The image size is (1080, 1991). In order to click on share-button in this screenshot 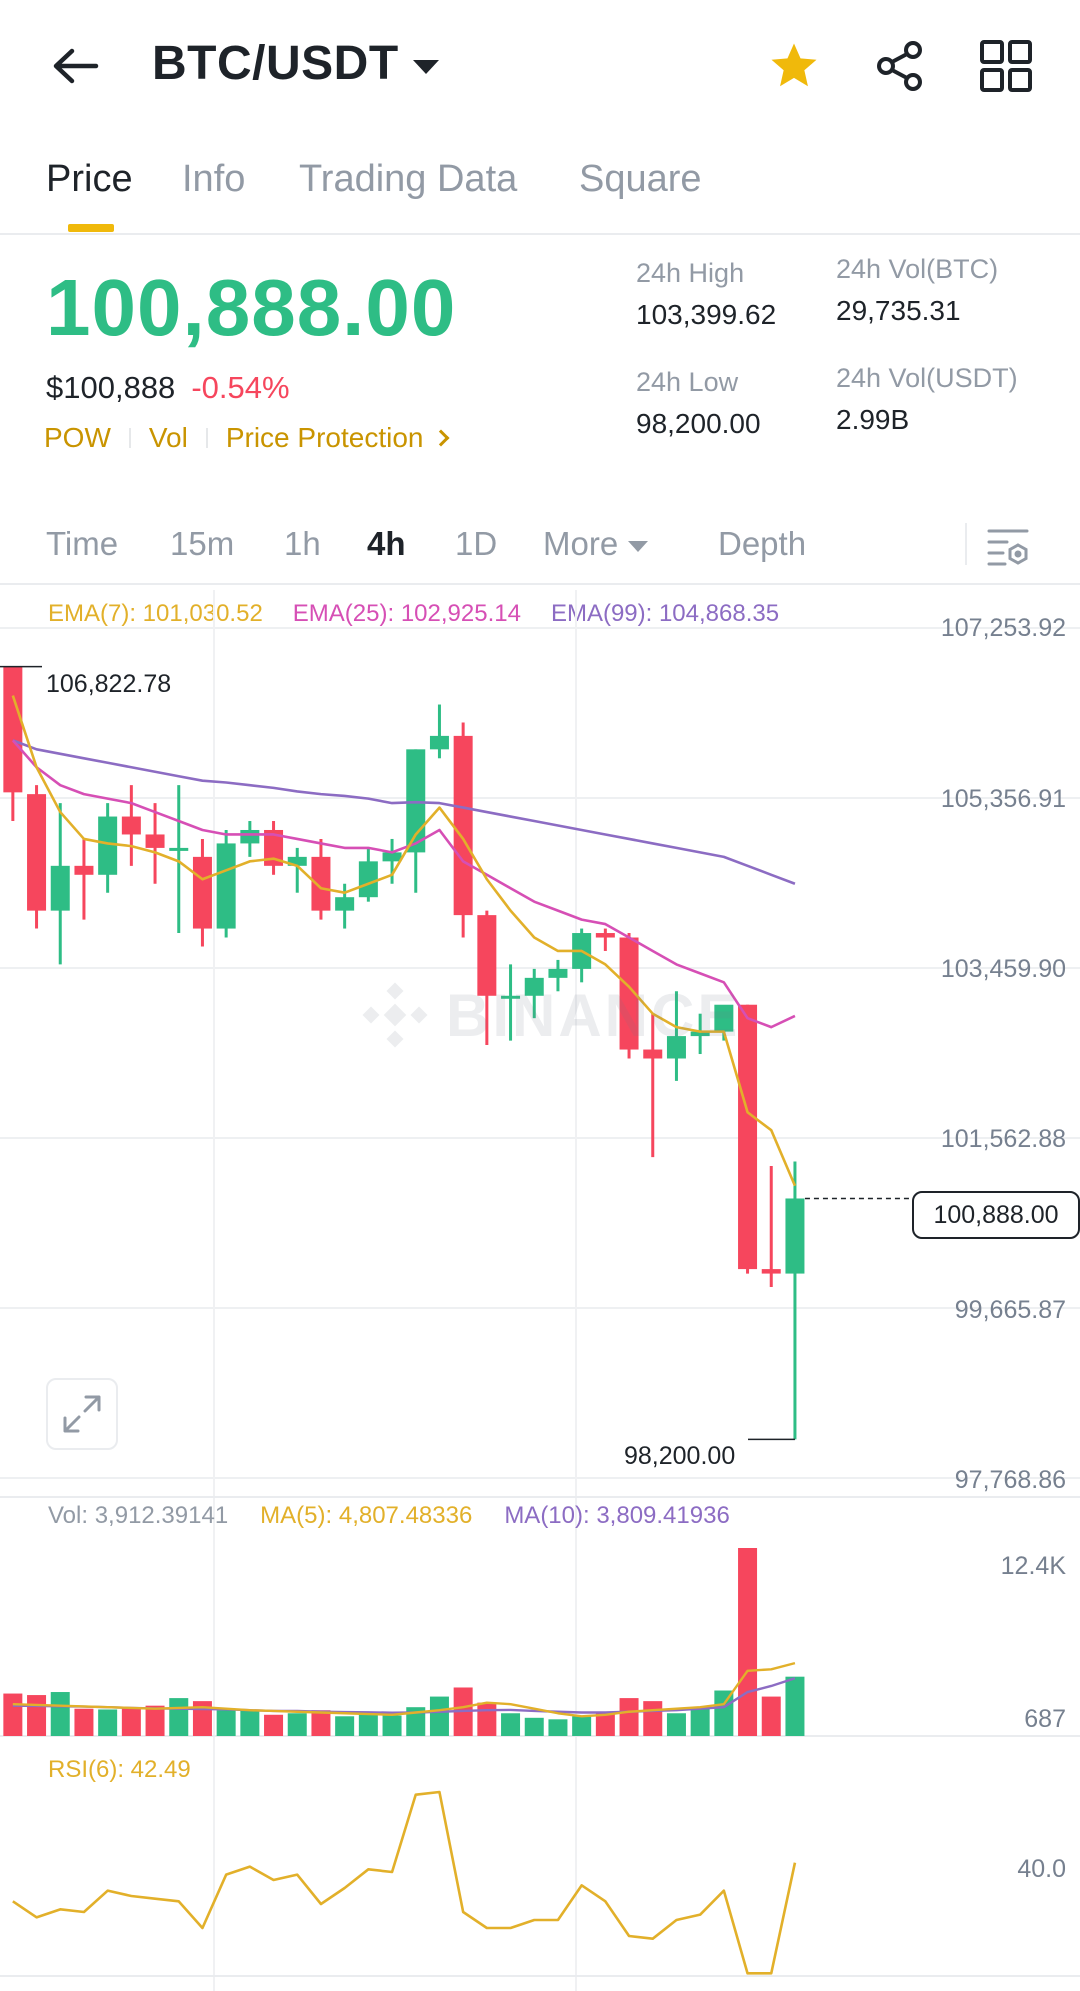, I will do `click(900, 66)`.